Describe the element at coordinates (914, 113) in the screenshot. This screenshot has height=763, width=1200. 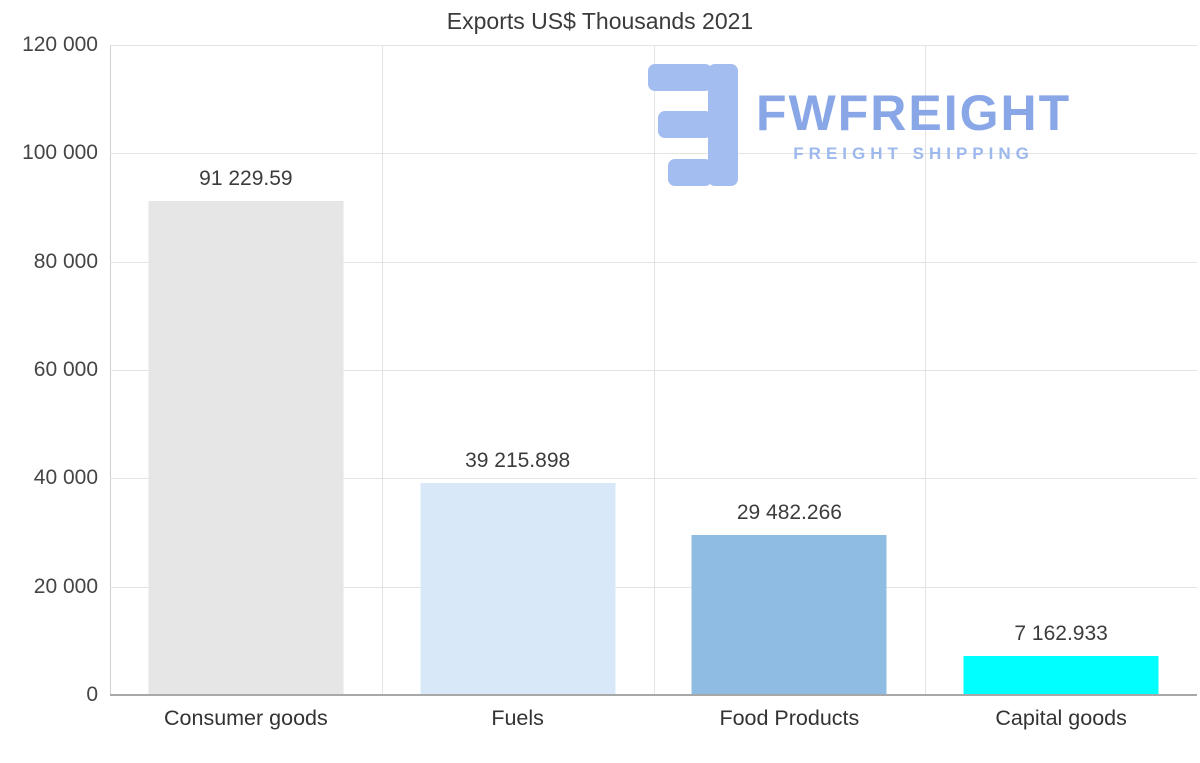
I see `brand-name: FWFREIGHT` at that location.